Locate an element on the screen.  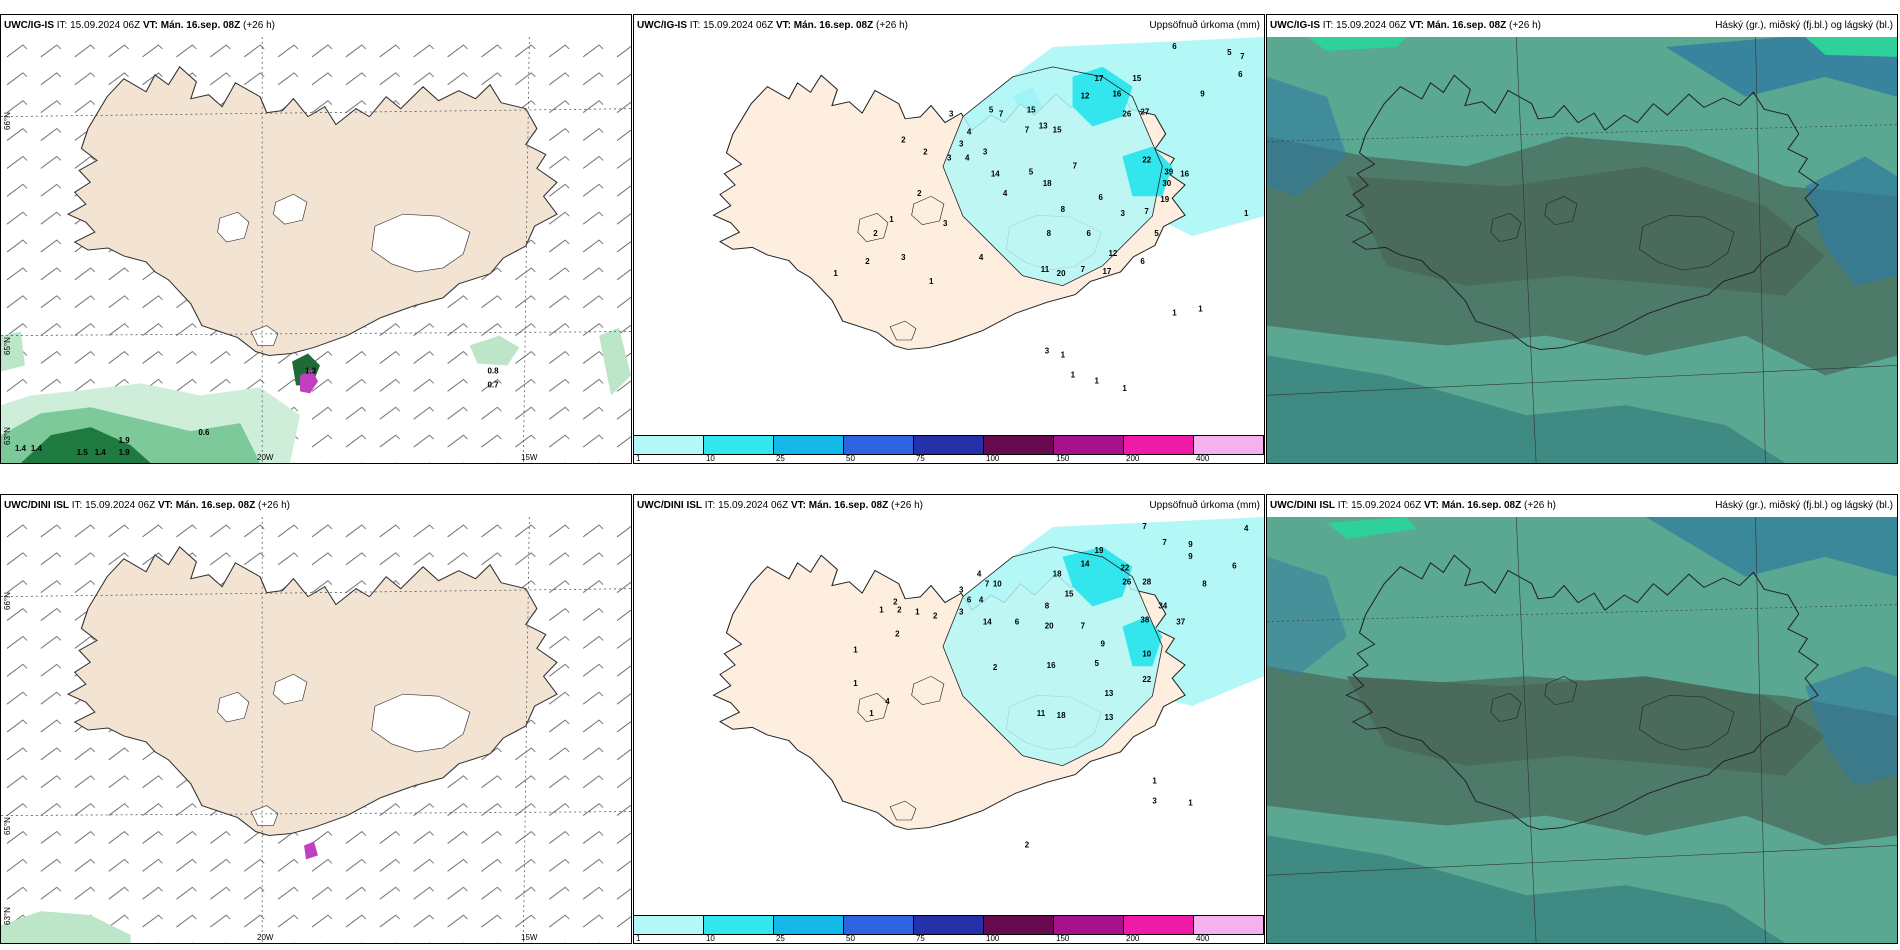
precip-value: 30 is located at coordinates (1166, 183).